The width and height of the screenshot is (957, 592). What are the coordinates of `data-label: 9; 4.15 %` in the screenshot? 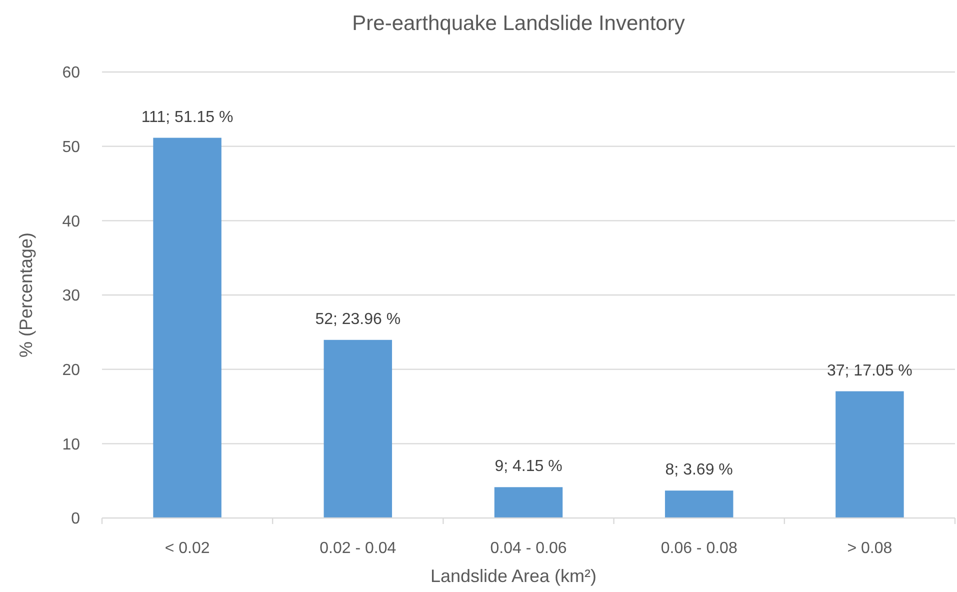 It's located at (528, 467).